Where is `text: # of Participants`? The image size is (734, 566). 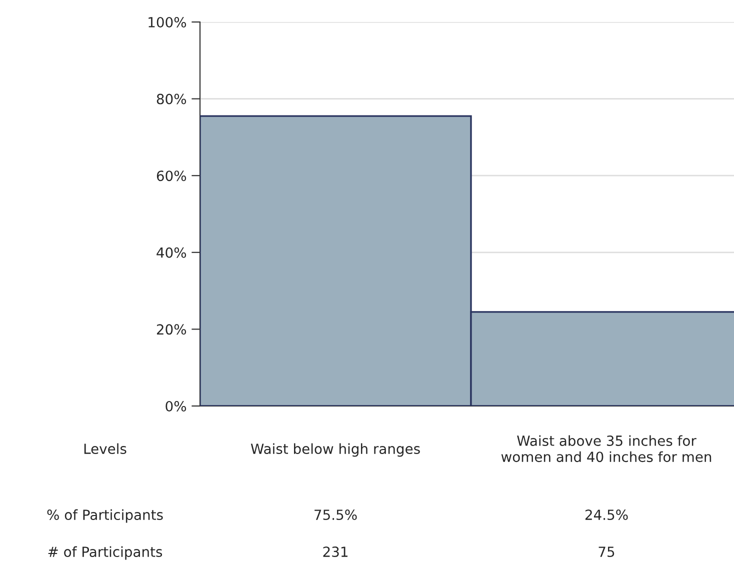 text: # of Participants is located at coordinates (105, 553).